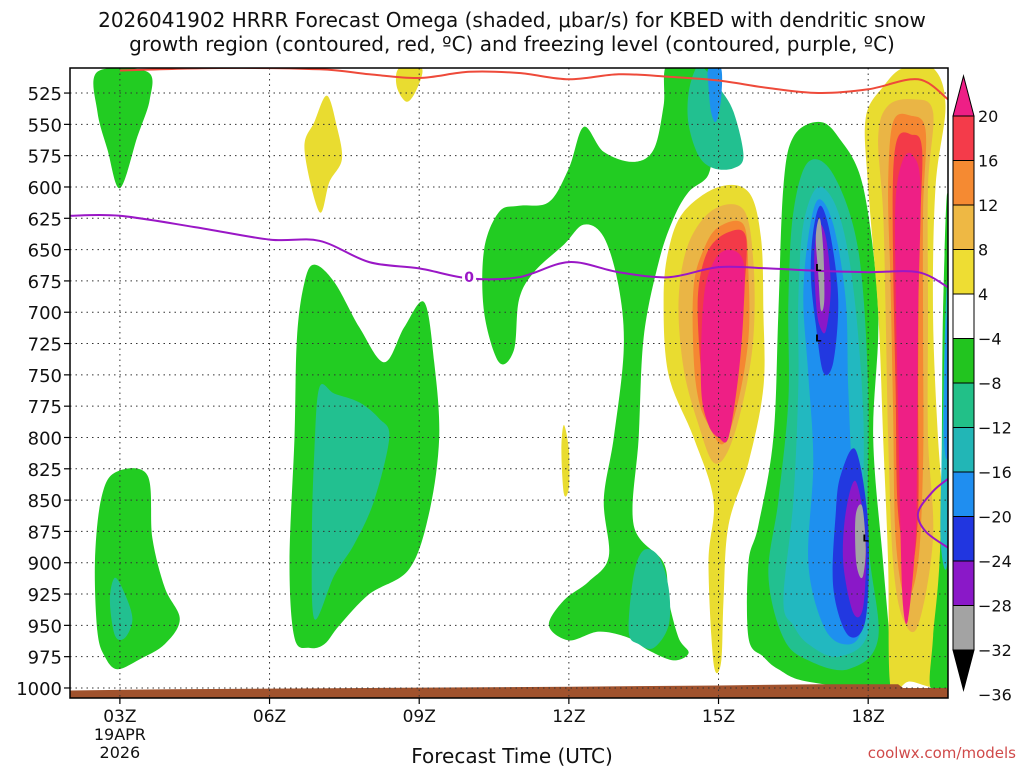 The height and width of the screenshot is (768, 1024). I want to click on y-tick-label-1000: 1000, so click(39, 689).